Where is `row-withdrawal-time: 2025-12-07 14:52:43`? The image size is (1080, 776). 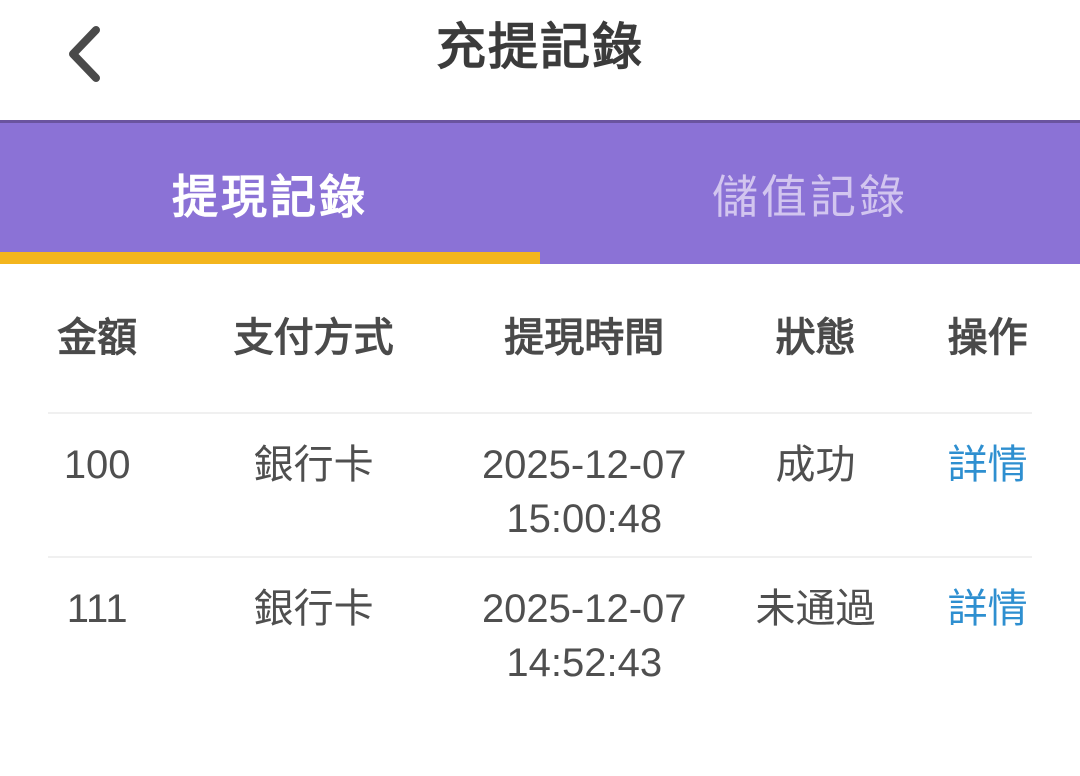
row-withdrawal-time: 2025-12-07 14:52:43 is located at coordinates (584, 636).